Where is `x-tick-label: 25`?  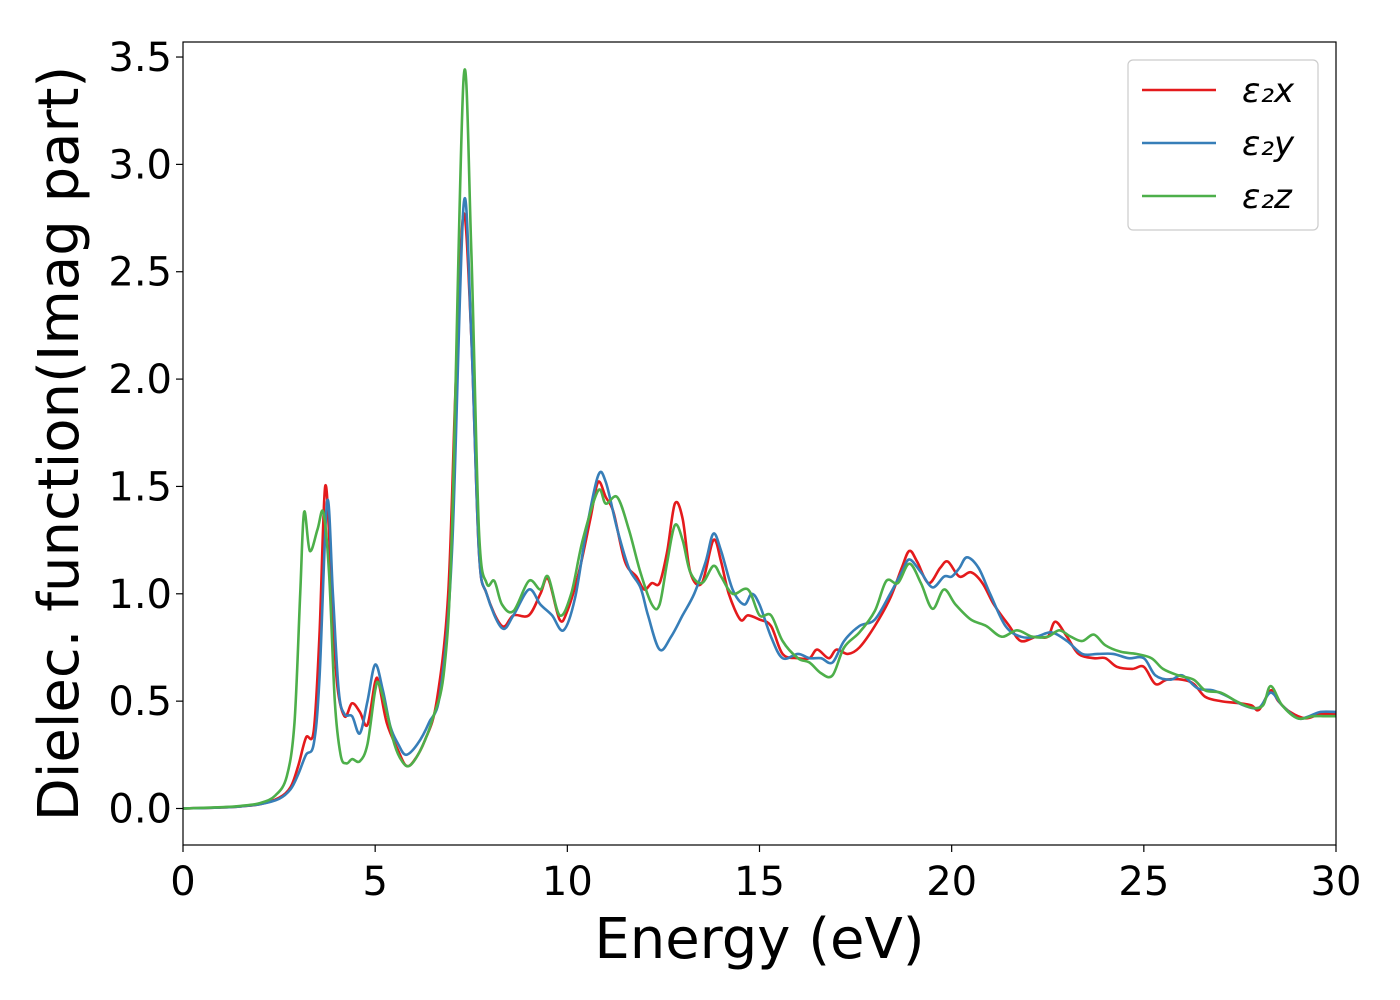 x-tick-label: 25 is located at coordinates (1143, 882).